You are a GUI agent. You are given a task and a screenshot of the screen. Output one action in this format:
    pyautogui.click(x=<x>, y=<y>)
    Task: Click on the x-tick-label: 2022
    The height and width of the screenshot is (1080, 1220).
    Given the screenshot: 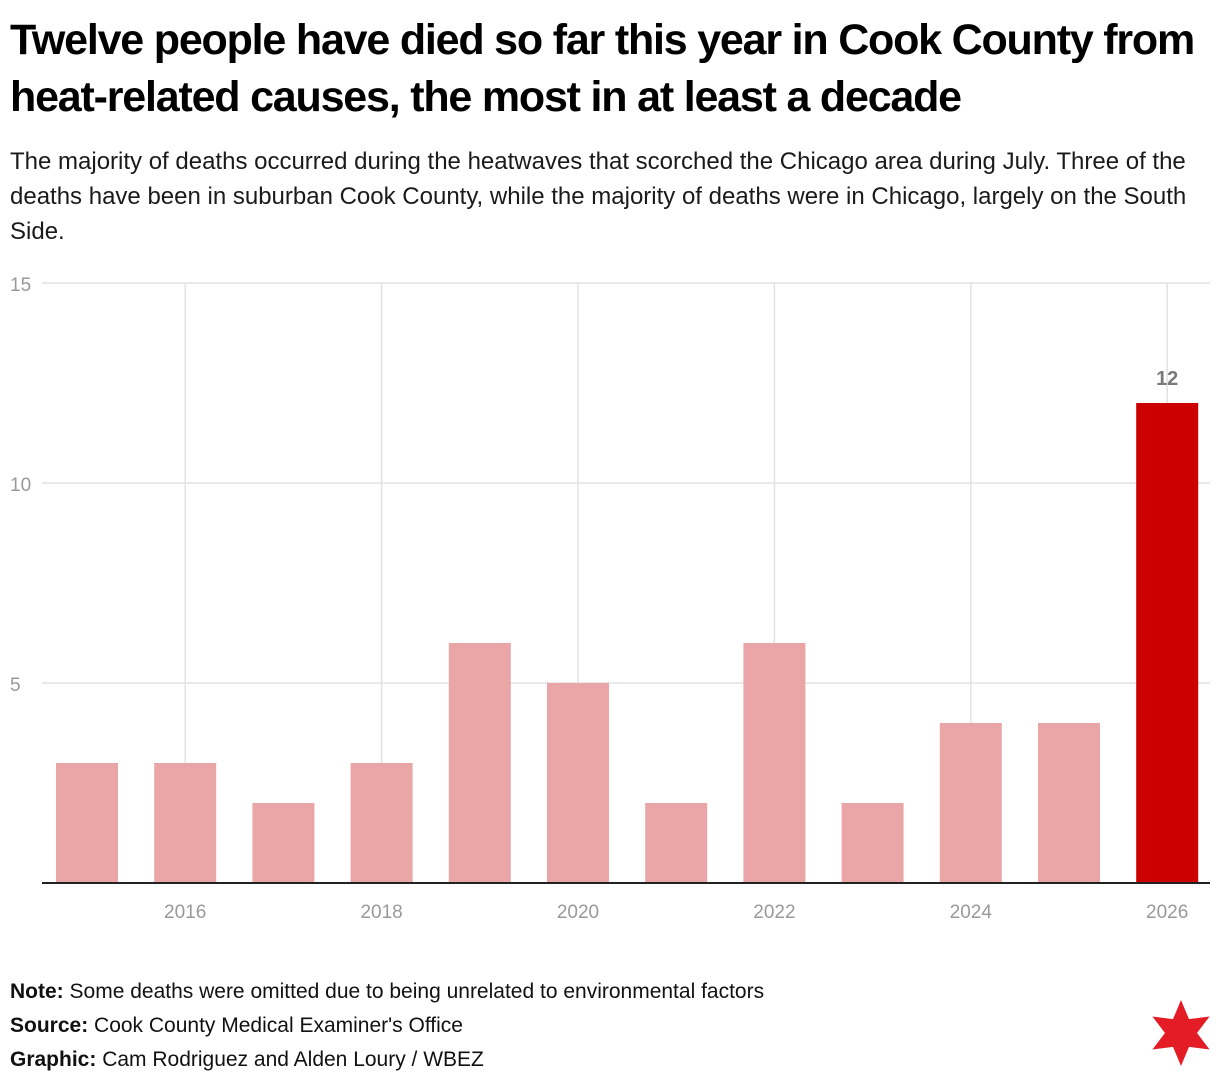 What is the action you would take?
    pyautogui.click(x=774, y=912)
    